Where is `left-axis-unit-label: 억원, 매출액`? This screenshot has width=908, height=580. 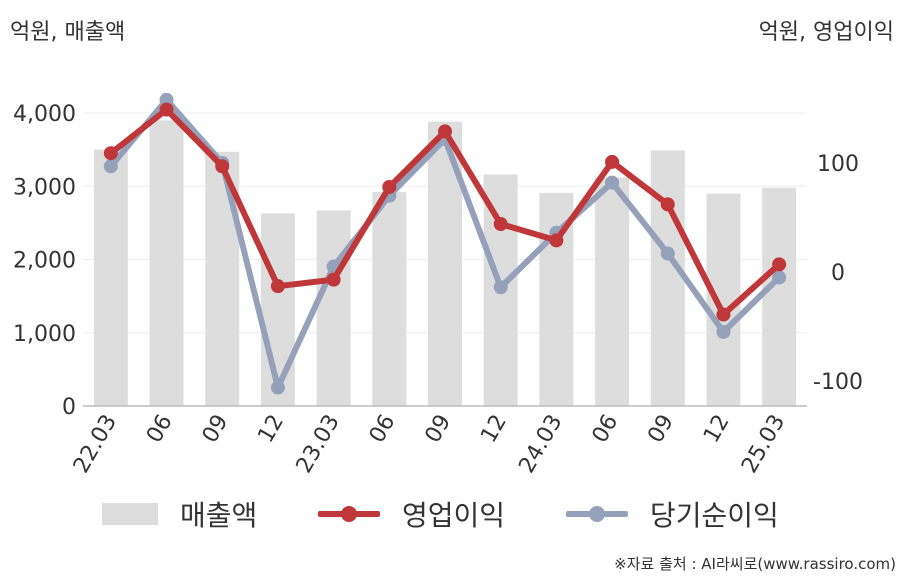 left-axis-unit-label: 억원, 매출액 is located at coordinates (68, 32).